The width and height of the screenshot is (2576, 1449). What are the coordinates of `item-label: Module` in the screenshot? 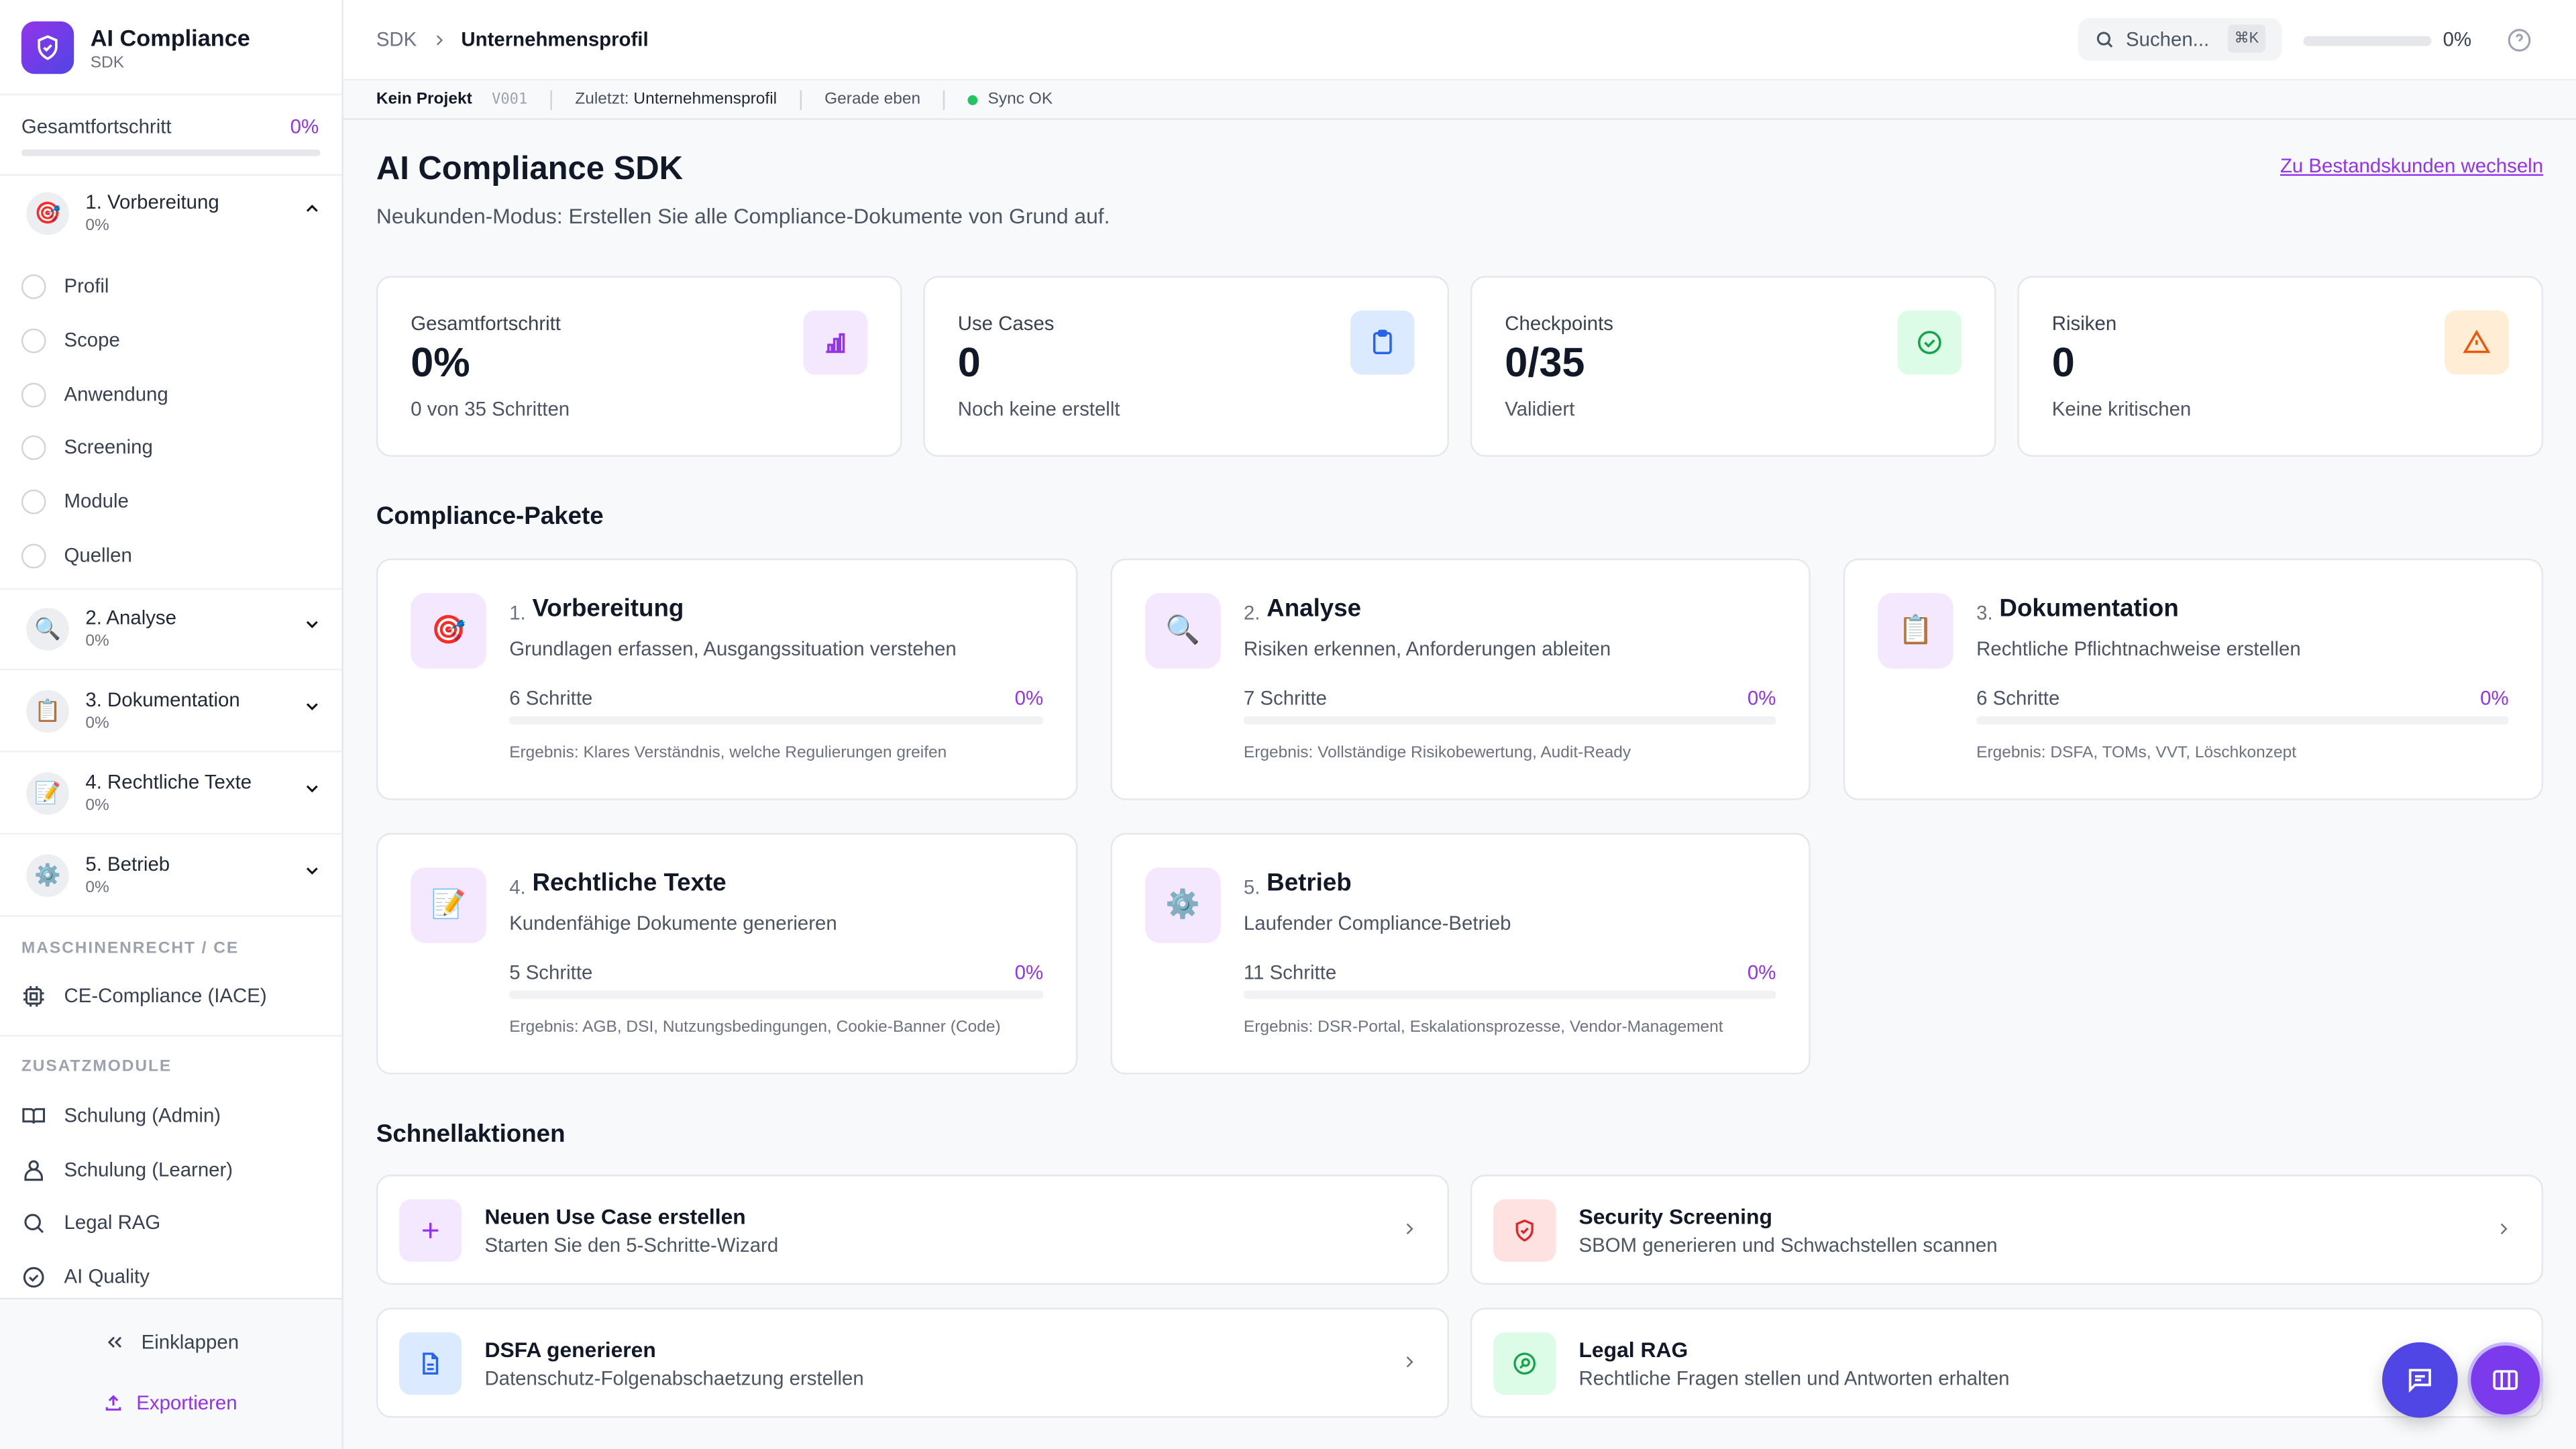 It's located at (96, 501).